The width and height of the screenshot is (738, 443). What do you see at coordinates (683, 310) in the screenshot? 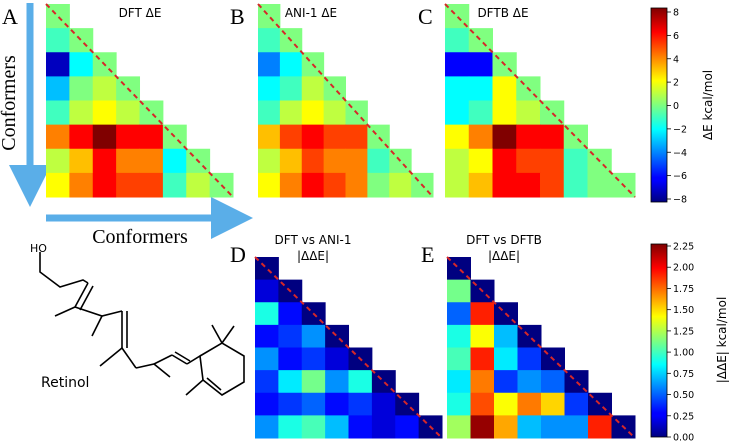
I see `colorbar-tick-label: 1.50` at bounding box center [683, 310].